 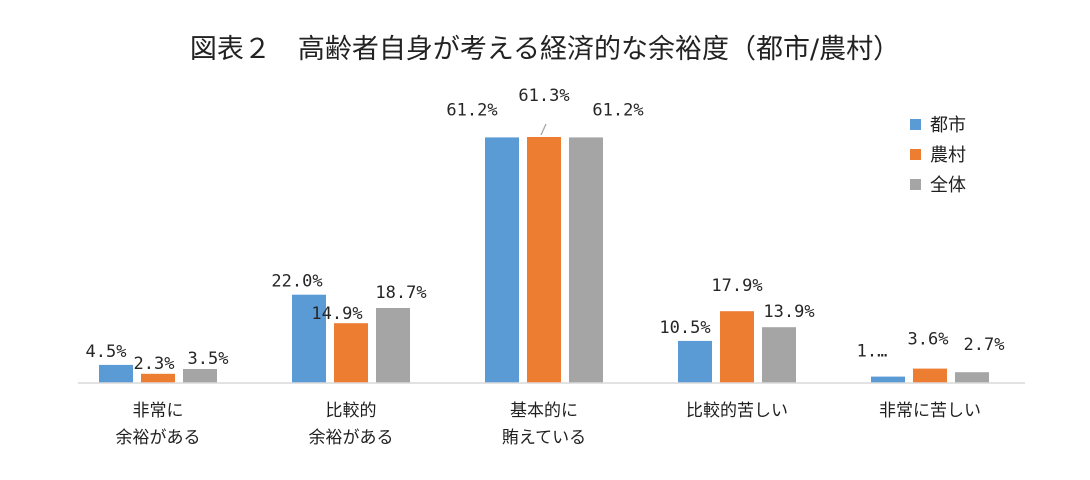 I want to click on bar-4-全体, so click(x=779, y=355).